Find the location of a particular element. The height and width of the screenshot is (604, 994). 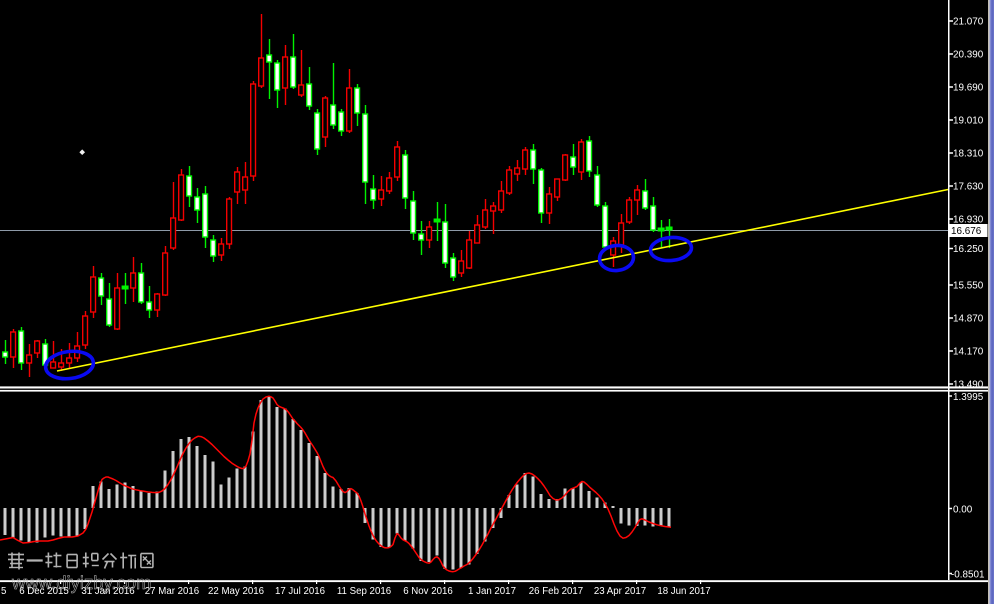

svg-text: 17 Jul 2016 is located at coordinates (300, 591).